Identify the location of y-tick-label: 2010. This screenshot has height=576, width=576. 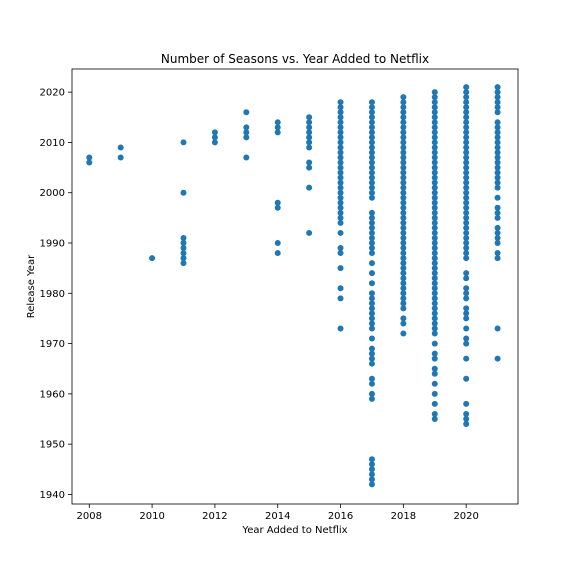
(52, 143).